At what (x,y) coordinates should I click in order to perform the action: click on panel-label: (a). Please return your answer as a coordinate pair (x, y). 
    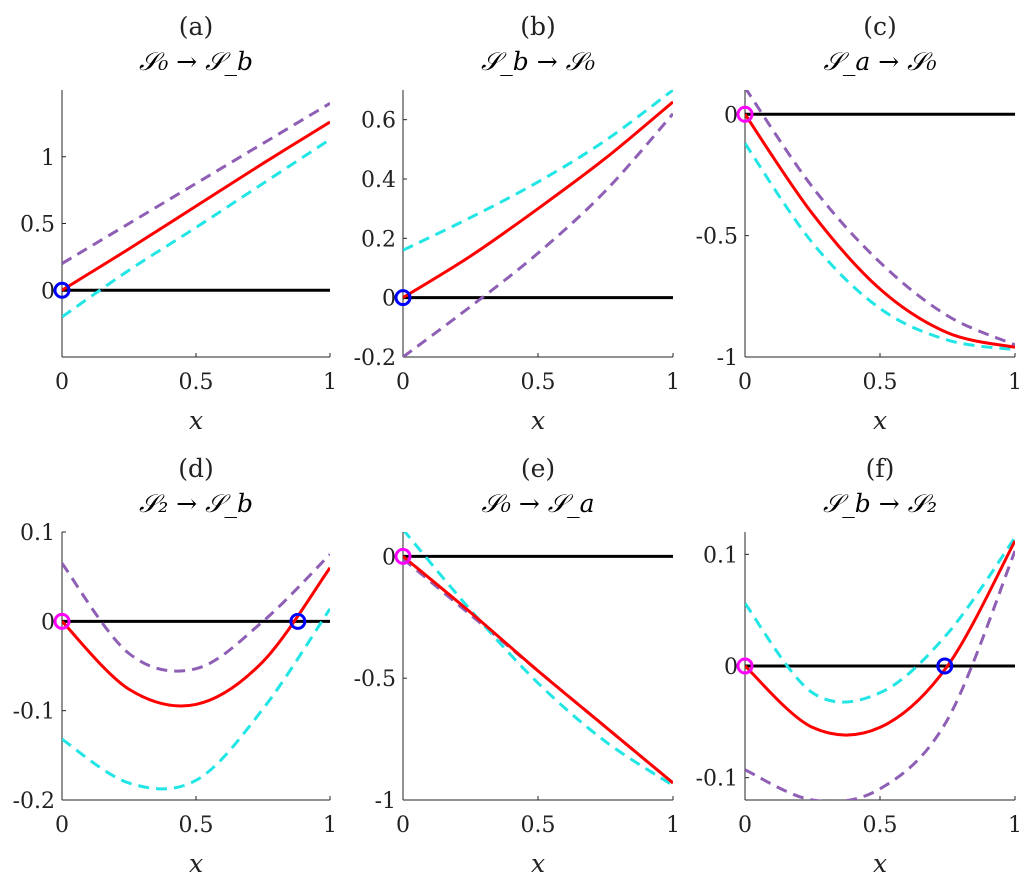
    Looking at the image, I should click on (196, 26).